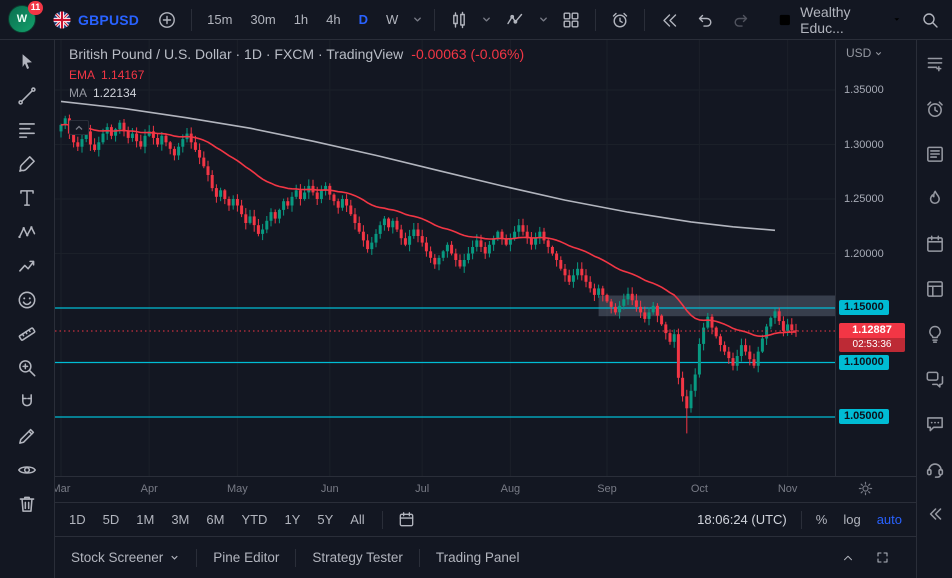 The height and width of the screenshot is (578, 952). Describe the element at coordinates (930, 20) in the screenshot. I see `quick-search-button` at that location.